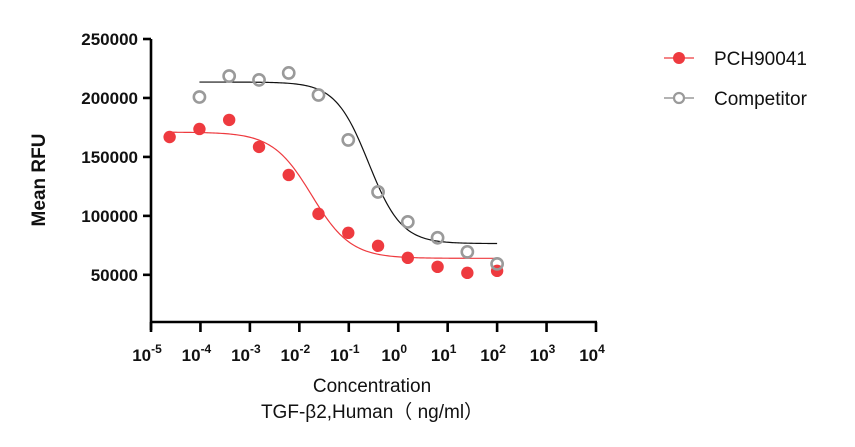 The image size is (855, 447). I want to click on x-tick-label: 10², so click(493, 353).